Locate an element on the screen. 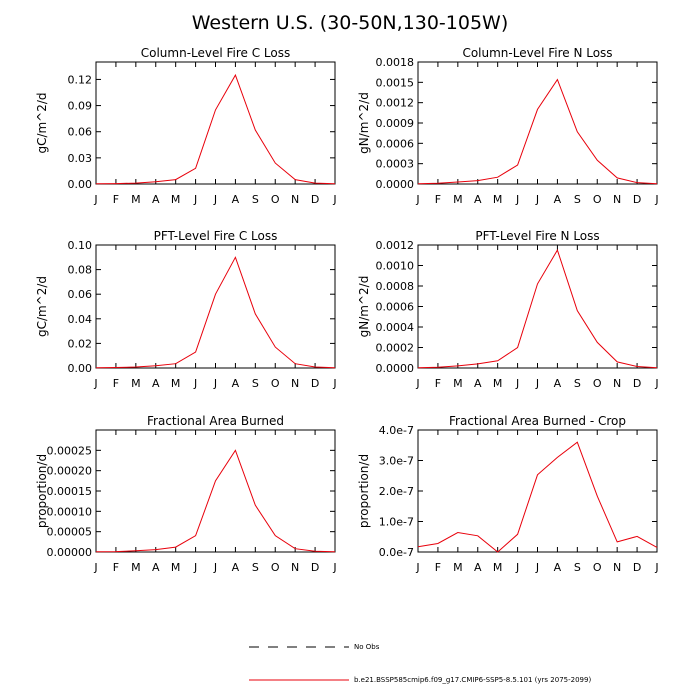 Image resolution: width=700 pixels, height=700 pixels. y-tick-label: 0.02 is located at coordinates (80, 343).